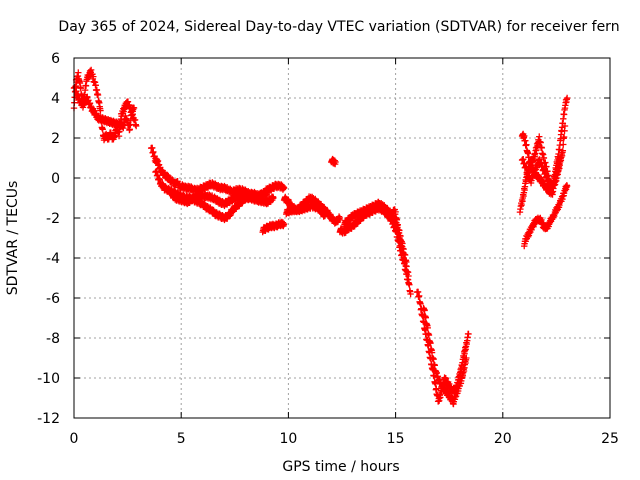  I want to click on x-axis-label: GPS time / hours, so click(340, 467).